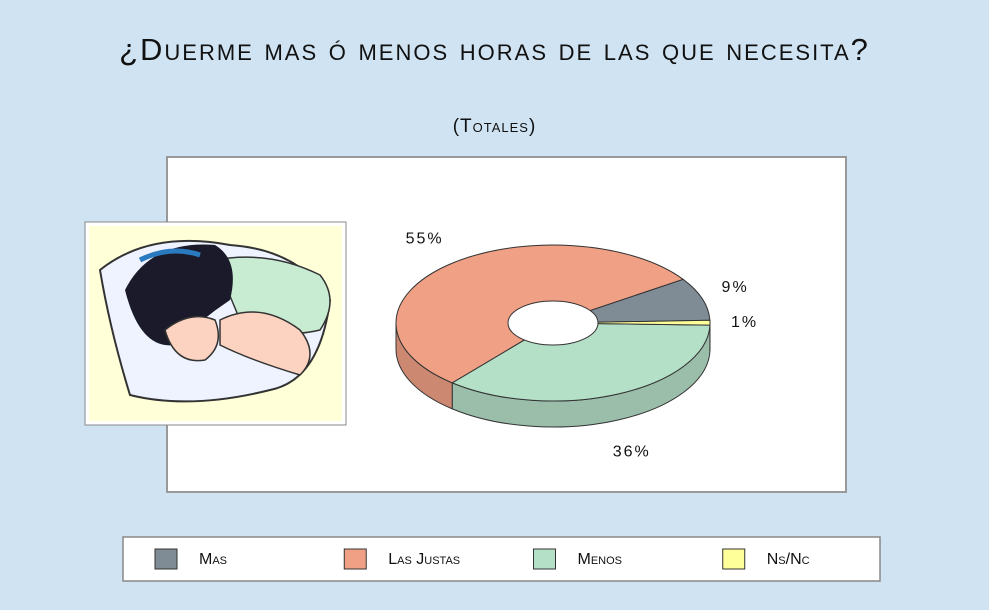 The image size is (989, 610). Describe the element at coordinates (501, 559) in the screenshot. I see `legend-box` at that location.